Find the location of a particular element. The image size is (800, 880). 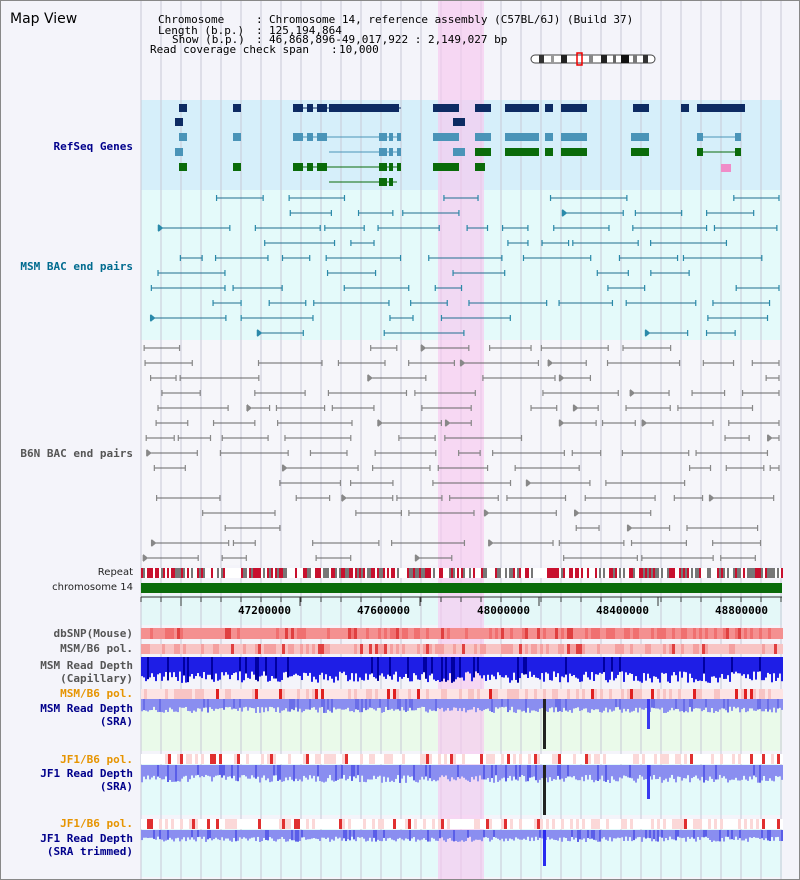

label-jf1-depth-sra-2: (SRA) is located at coordinates (116, 786).